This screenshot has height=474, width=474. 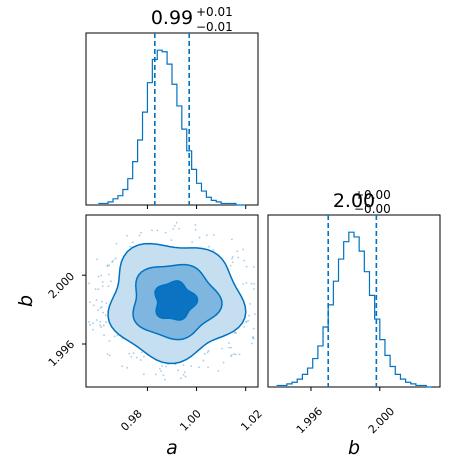 I want to click on joint-scatter-points, so click(x=172, y=301).